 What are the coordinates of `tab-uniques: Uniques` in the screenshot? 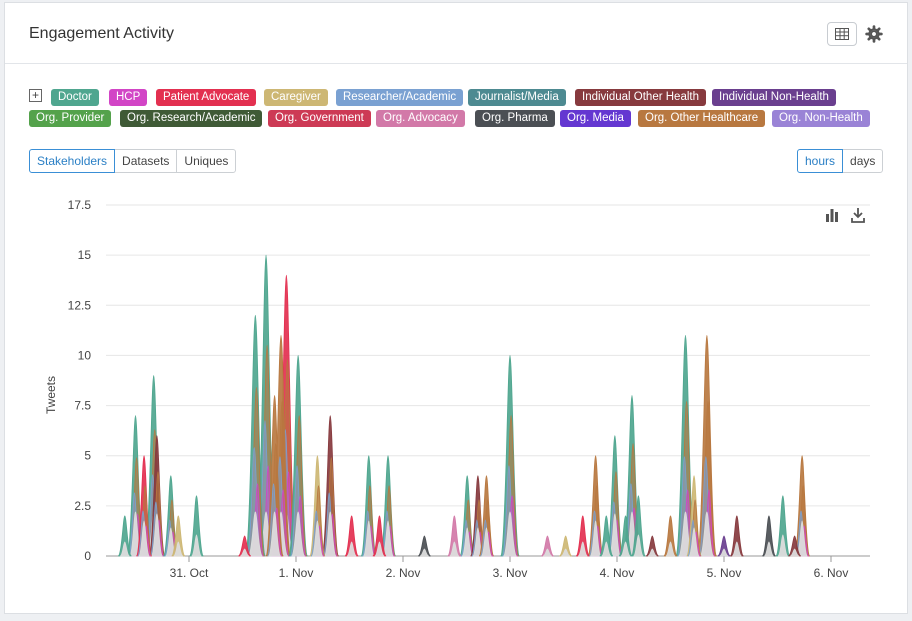 It's located at (206, 161).